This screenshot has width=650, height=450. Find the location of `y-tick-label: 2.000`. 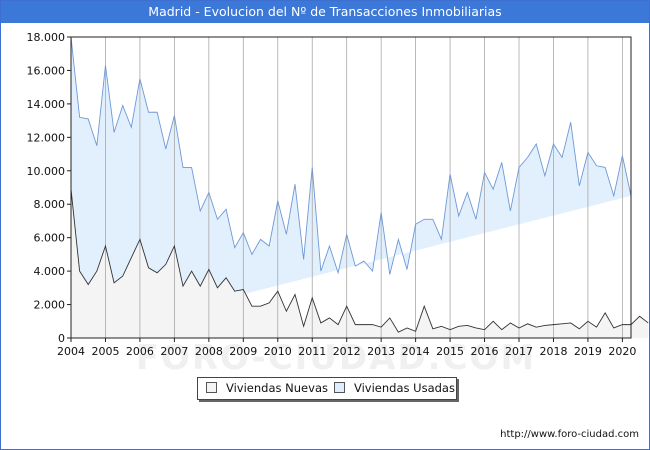

y-tick-label: 2.000 is located at coordinates (50, 305).